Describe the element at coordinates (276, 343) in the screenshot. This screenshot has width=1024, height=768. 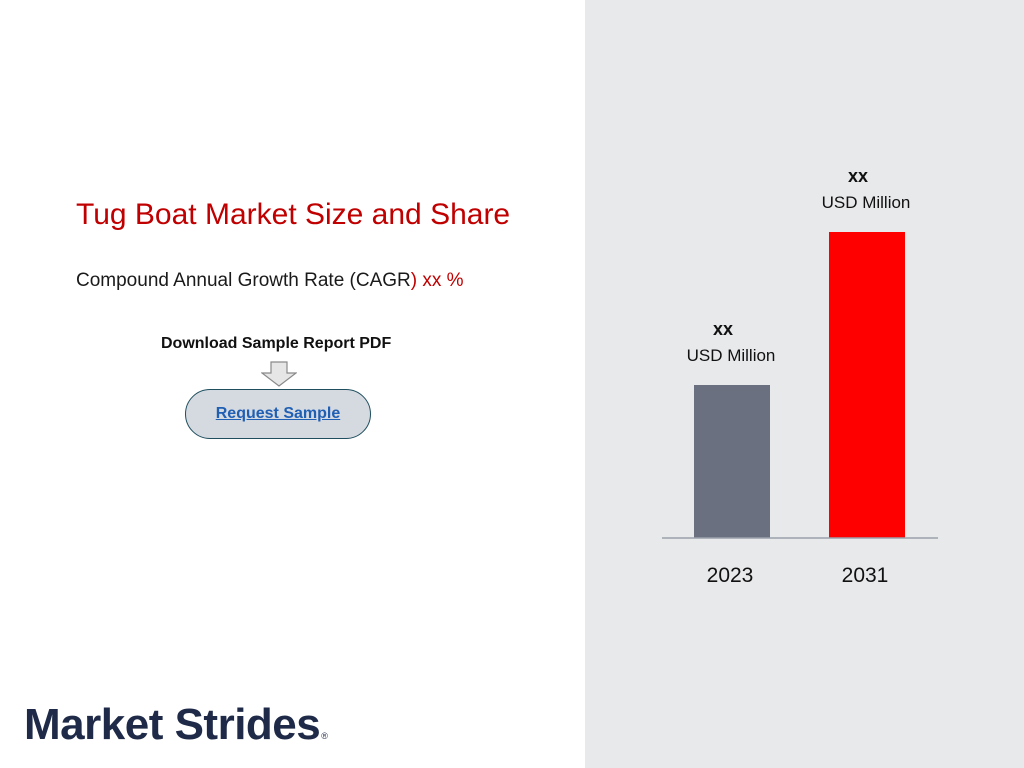
I see `download-label: Download Sample Report PDF` at that location.